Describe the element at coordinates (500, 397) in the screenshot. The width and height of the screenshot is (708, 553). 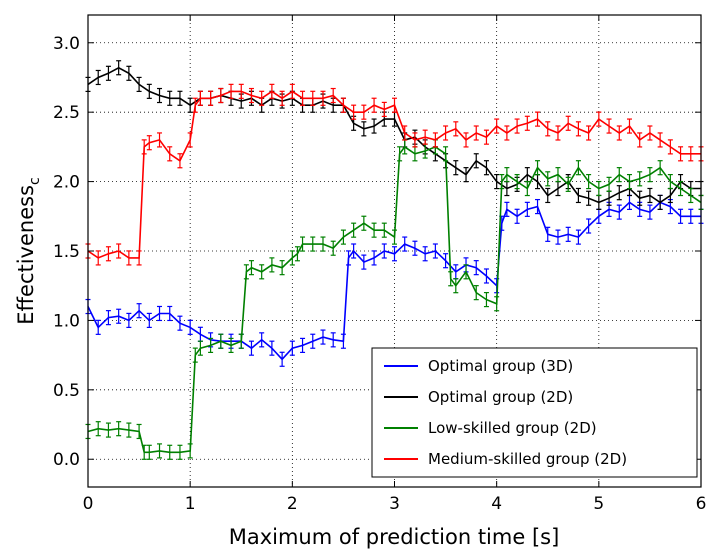
I see `legend-entry: Optimal group (2D)` at that location.